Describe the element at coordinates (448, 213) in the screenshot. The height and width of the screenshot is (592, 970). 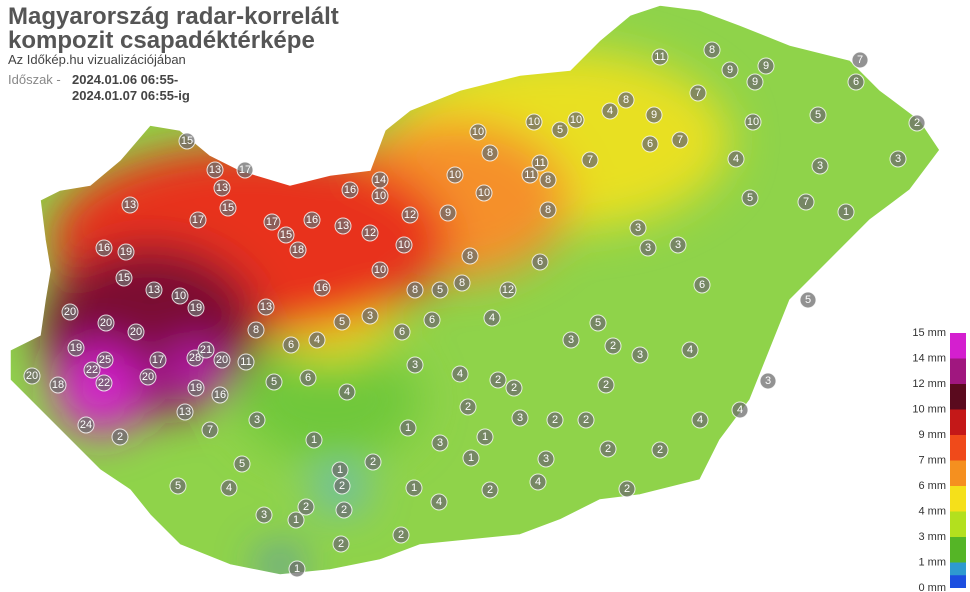
I see `station-value: 9` at that location.